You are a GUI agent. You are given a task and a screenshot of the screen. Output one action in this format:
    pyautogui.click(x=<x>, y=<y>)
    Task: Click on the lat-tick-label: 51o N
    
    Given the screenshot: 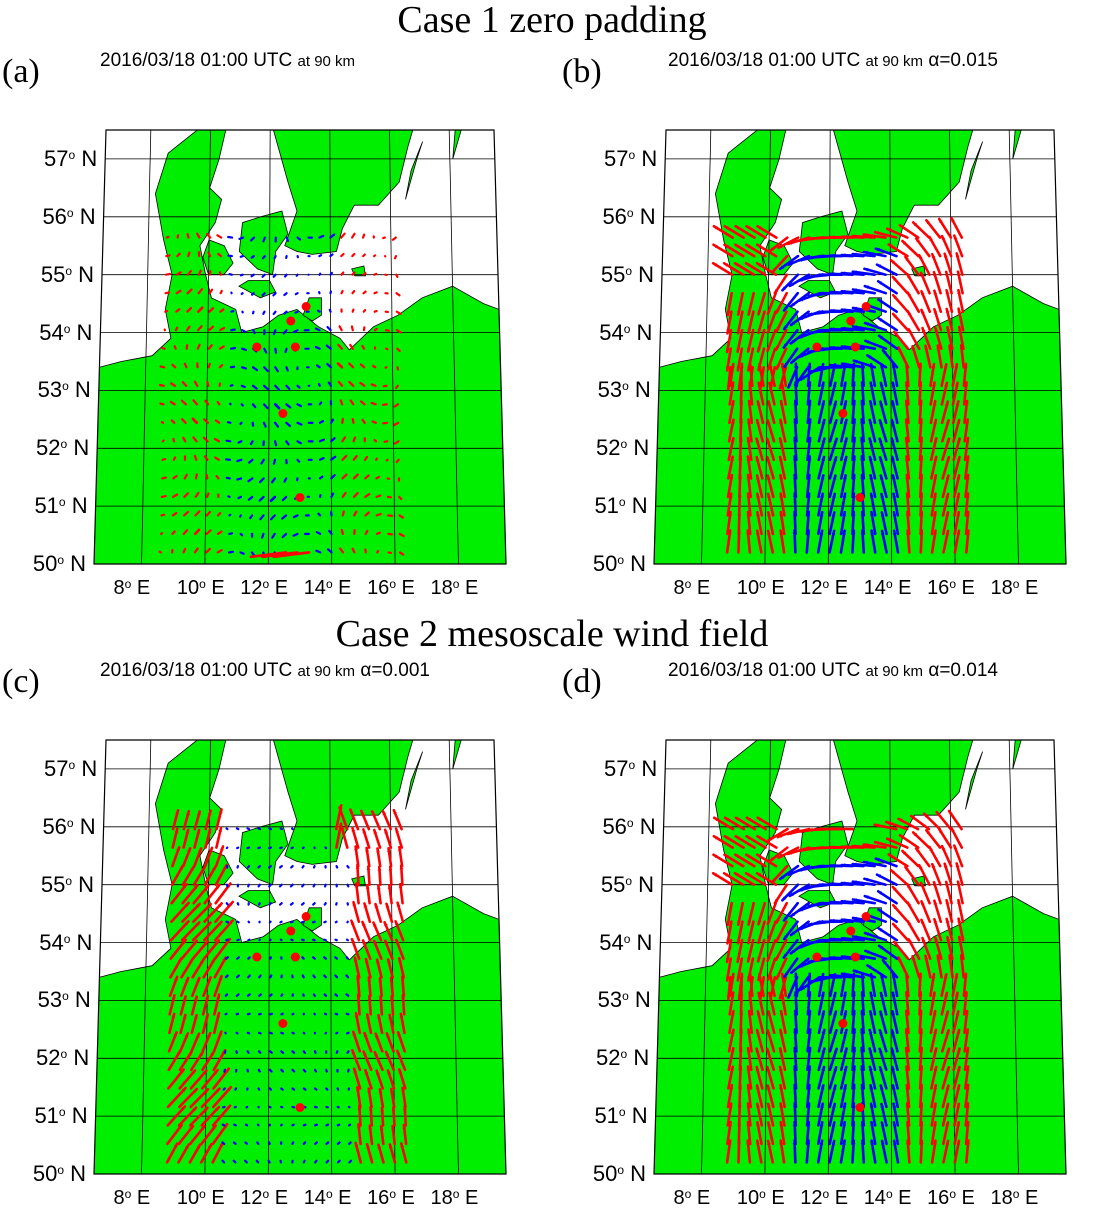 What is the action you would take?
    pyautogui.click(x=60, y=1116)
    